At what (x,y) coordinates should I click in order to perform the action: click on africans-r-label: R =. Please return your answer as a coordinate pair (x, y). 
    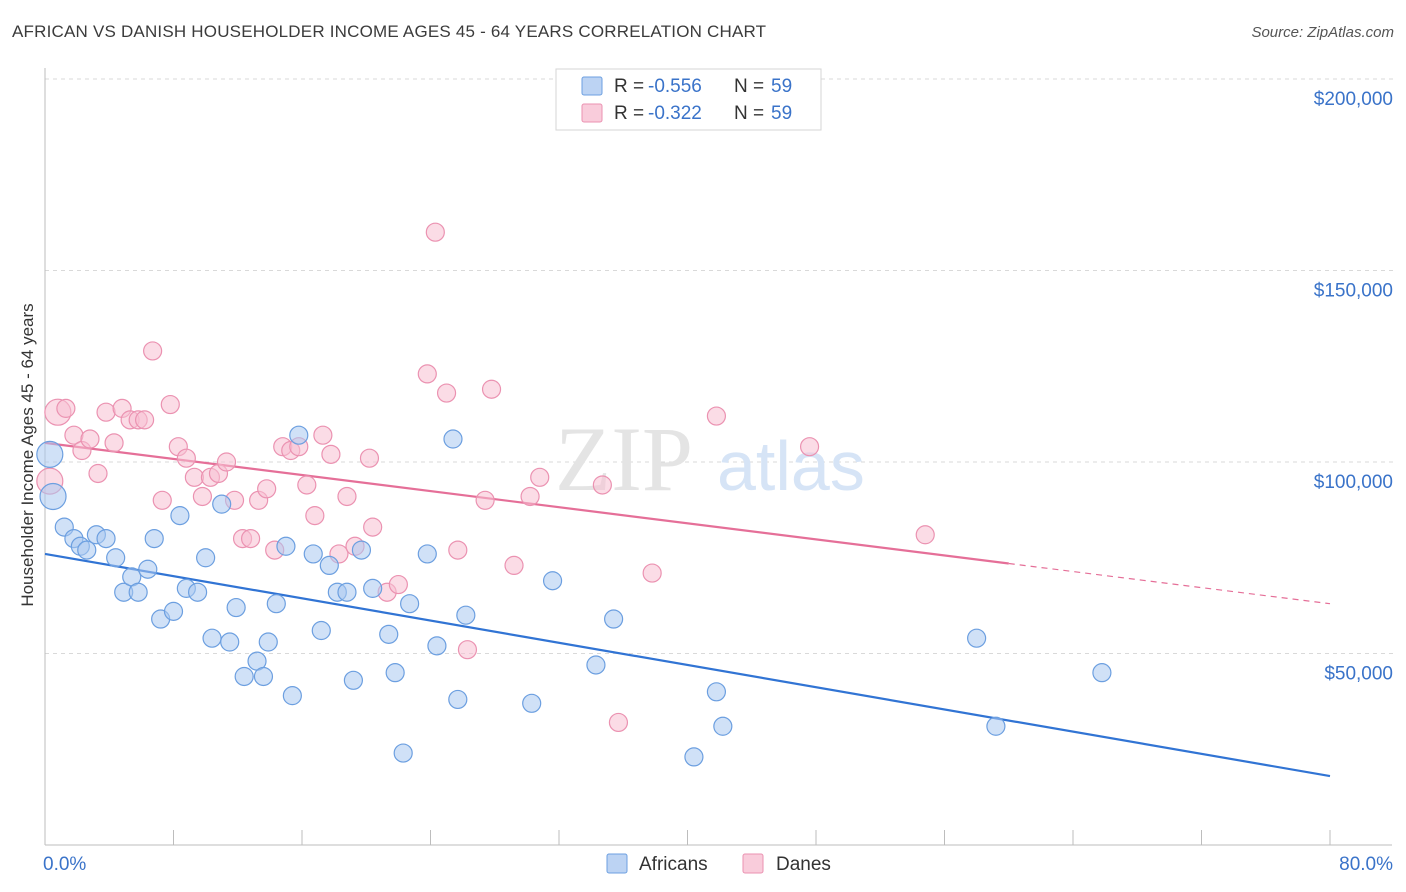
    Looking at the image, I should click on (629, 86).